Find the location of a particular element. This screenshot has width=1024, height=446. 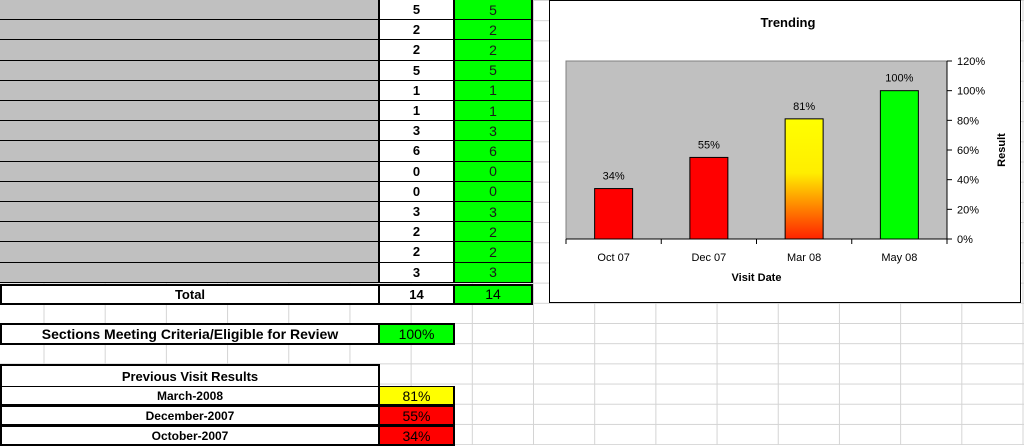

previous-visit-label: March-2008 is located at coordinates (190, 396).